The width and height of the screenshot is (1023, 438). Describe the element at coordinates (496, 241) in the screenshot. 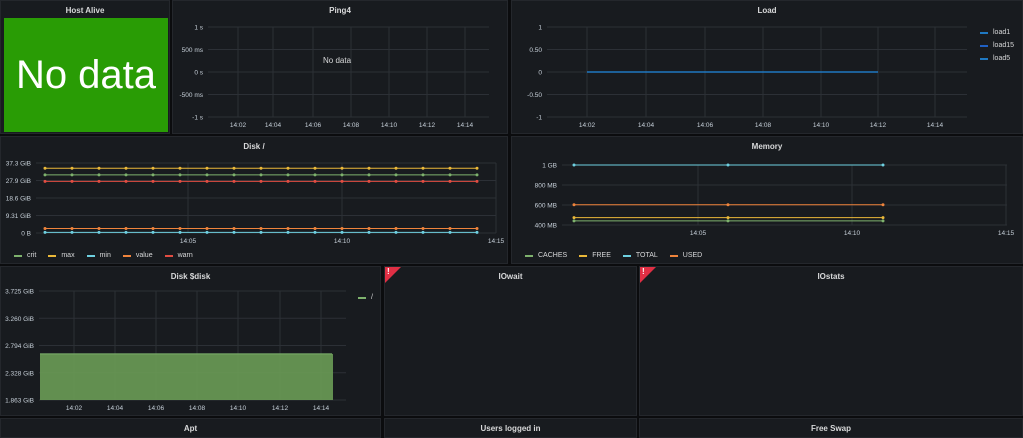

I see `x-tick-label: 14:15` at that location.